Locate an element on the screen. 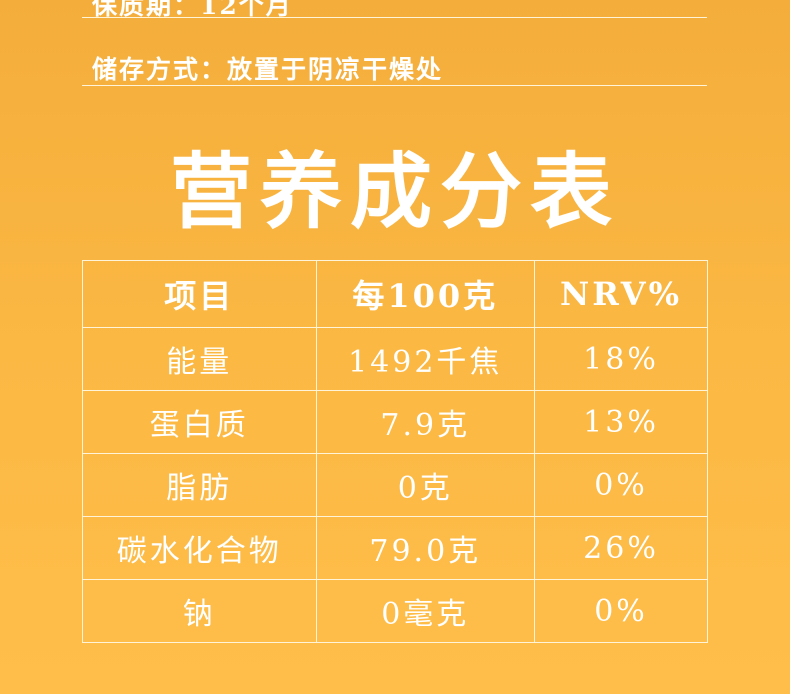 This screenshot has height=694, width=790. table-cell: 蛋白质 is located at coordinates (199, 422).